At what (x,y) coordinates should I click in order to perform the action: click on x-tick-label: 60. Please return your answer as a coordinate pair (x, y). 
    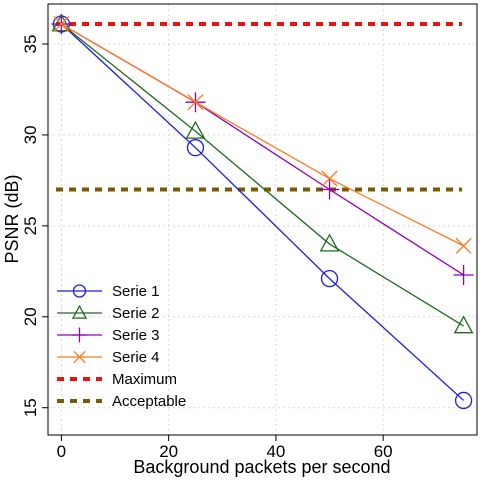
    Looking at the image, I should click on (383, 451).